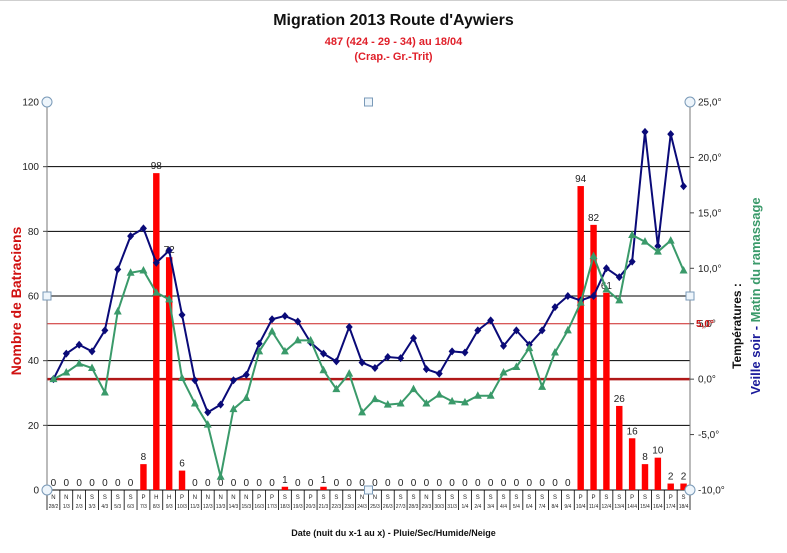 The width and height of the screenshot is (787, 553). What do you see at coordinates (324, 507) in the screenshot?
I see `x-date-label: 21/3` at bounding box center [324, 507].